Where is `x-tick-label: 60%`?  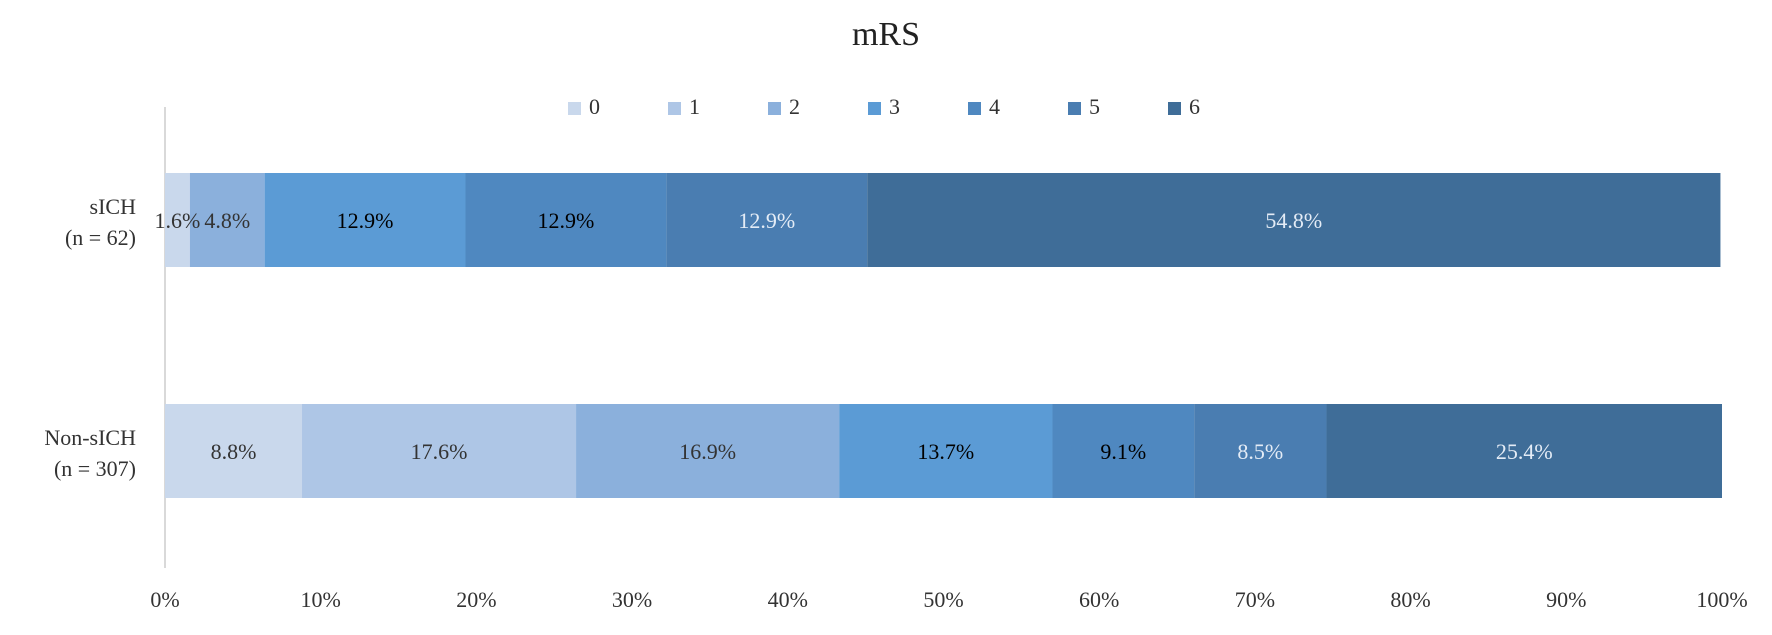 x-tick-label: 60% is located at coordinates (1099, 599).